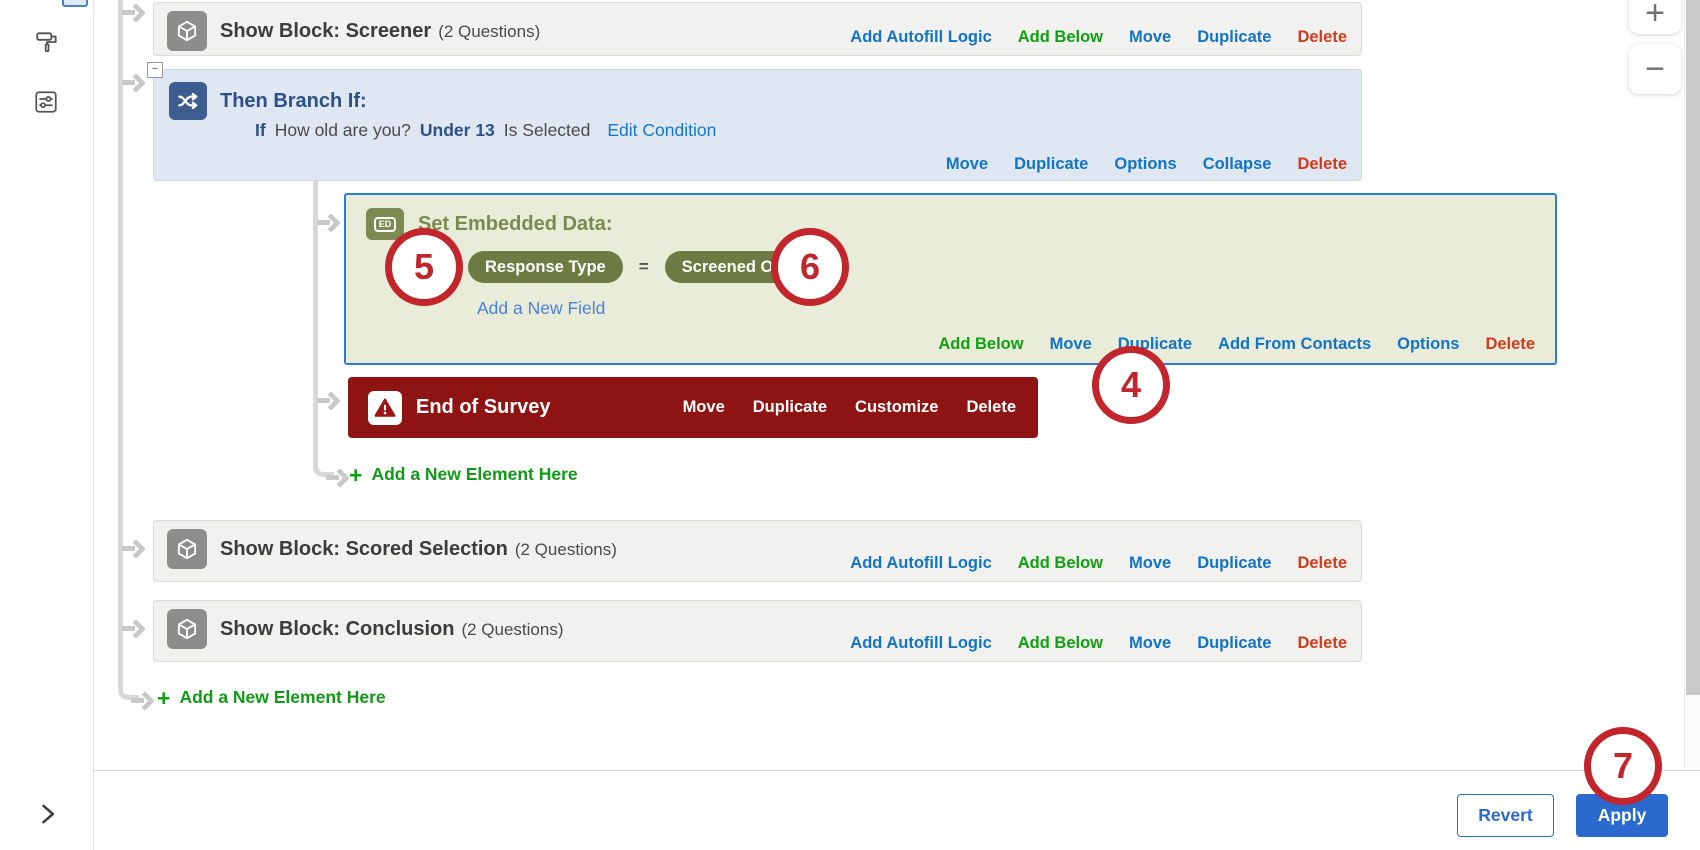 The width and height of the screenshot is (1700, 850). I want to click on branch-flow-elbow, so click(323, 455).